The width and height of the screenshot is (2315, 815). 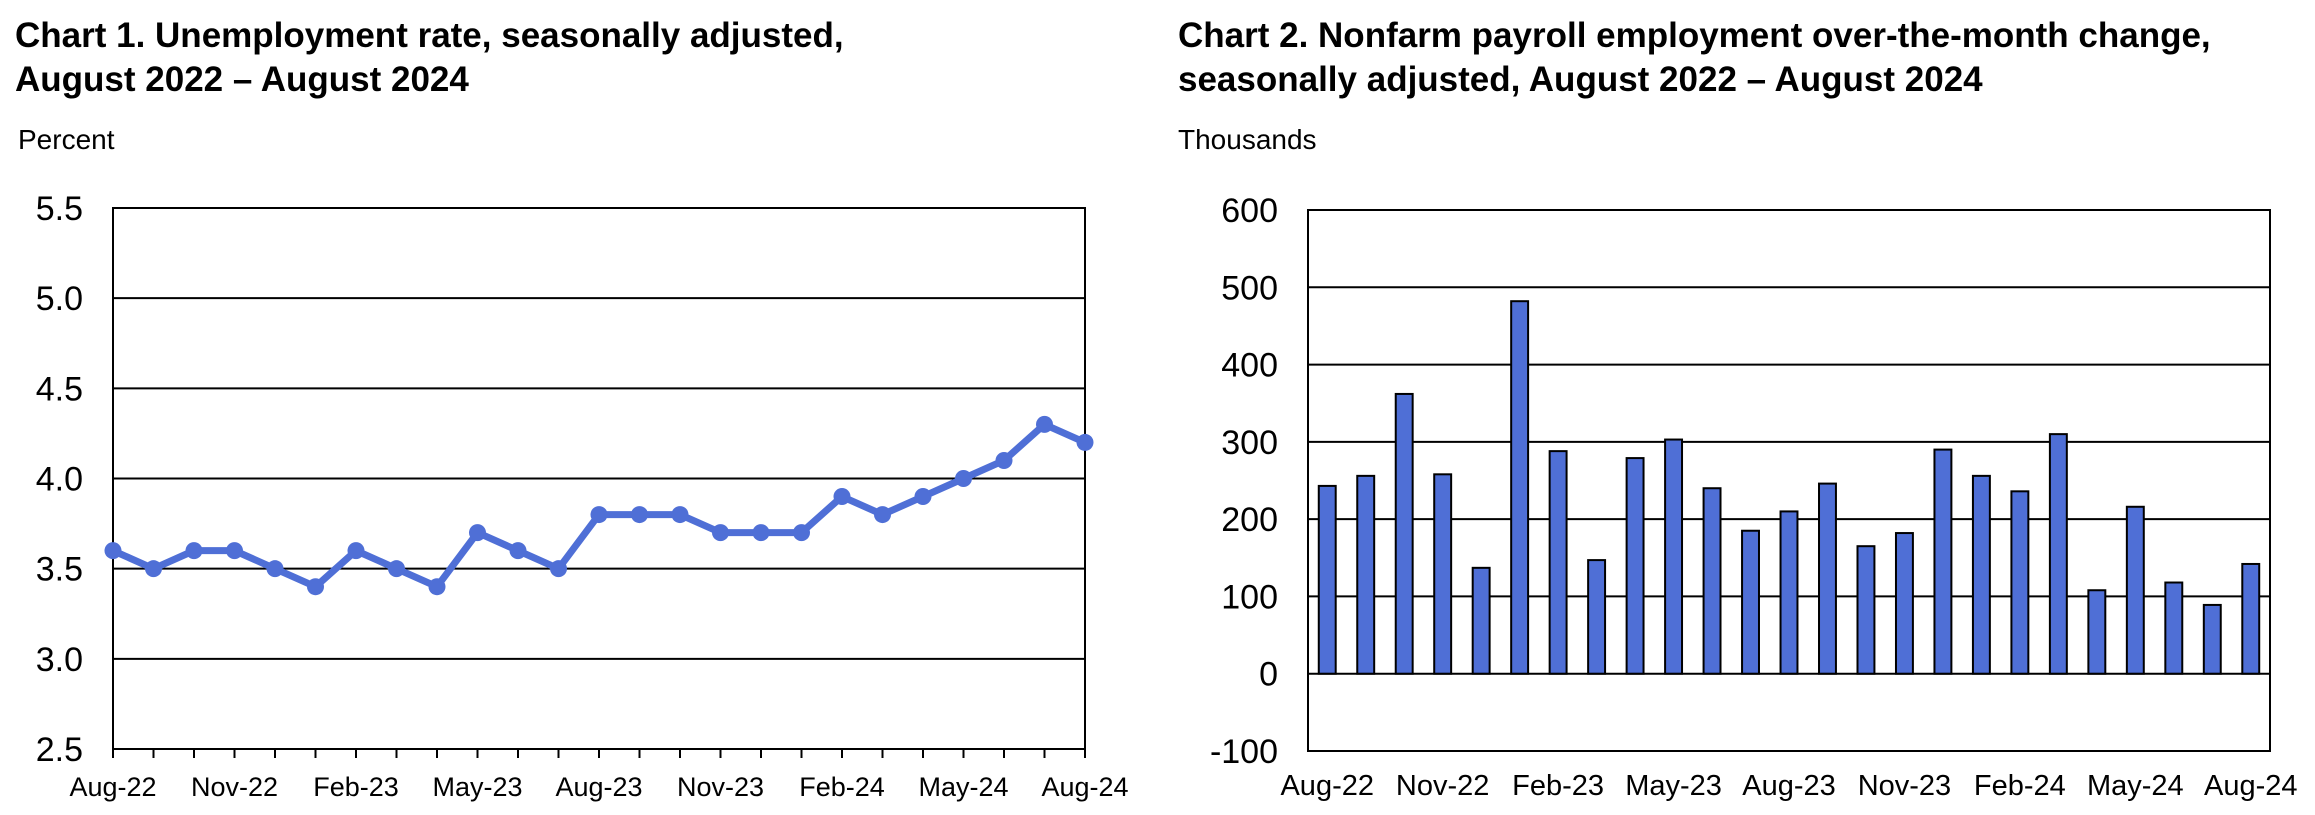 What do you see at coordinates (1268, 675) in the screenshot?
I see `y-tick-label: 0` at bounding box center [1268, 675].